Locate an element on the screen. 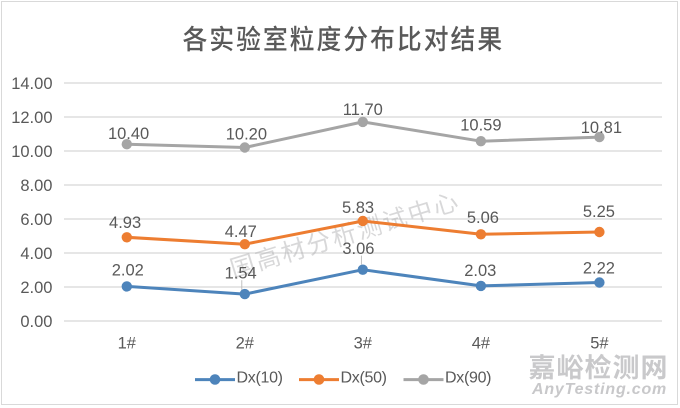 The height and width of the screenshot is (408, 680). svg-text: 12.00 is located at coordinates (31, 118).